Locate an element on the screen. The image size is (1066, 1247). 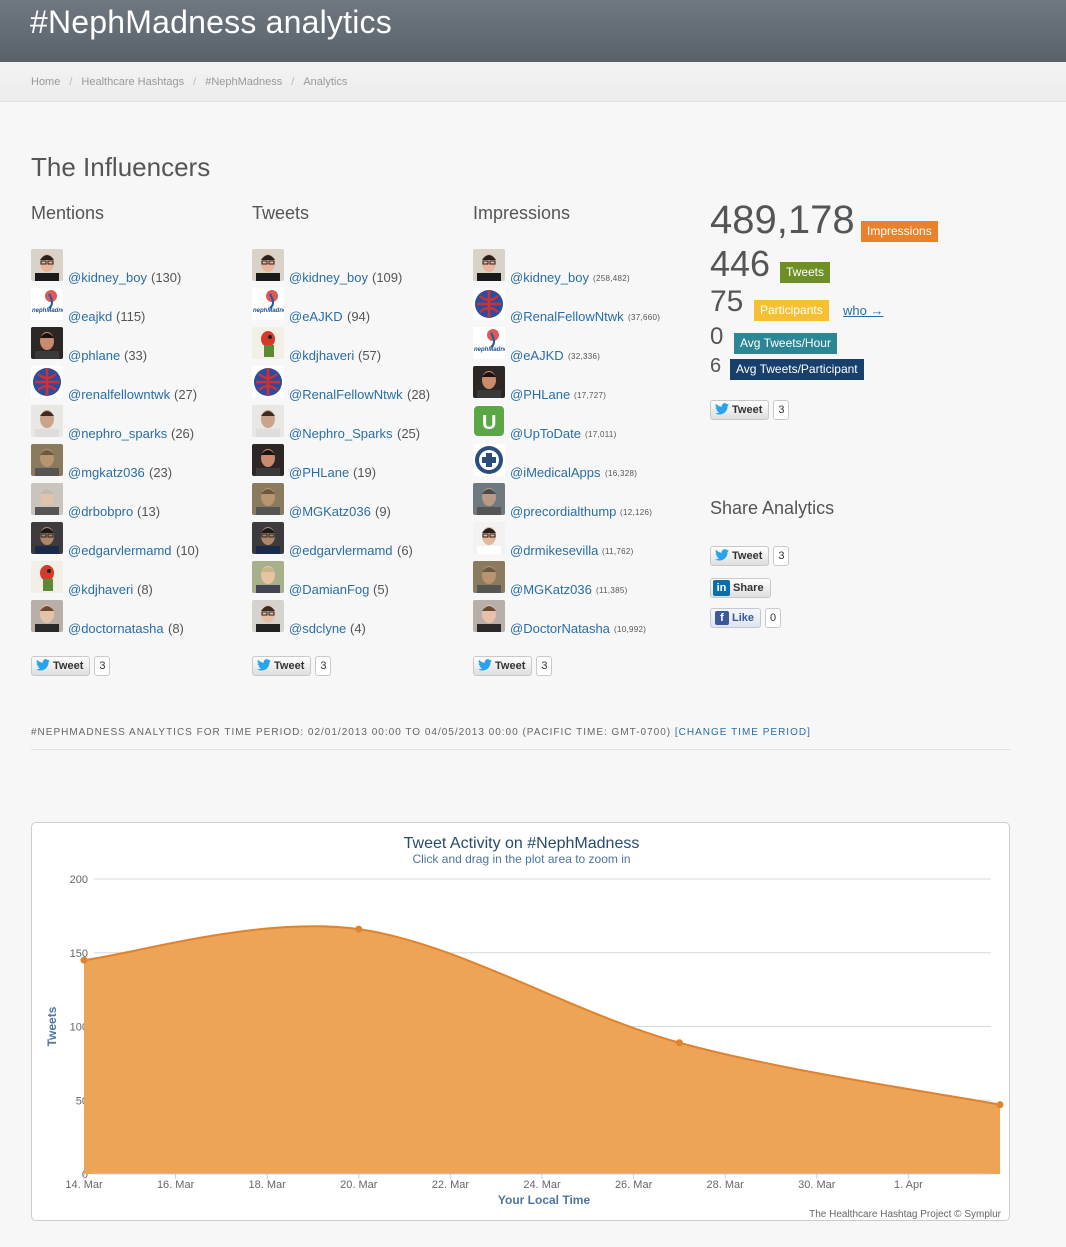
impressions-value: 489,178 is located at coordinates (782, 220).